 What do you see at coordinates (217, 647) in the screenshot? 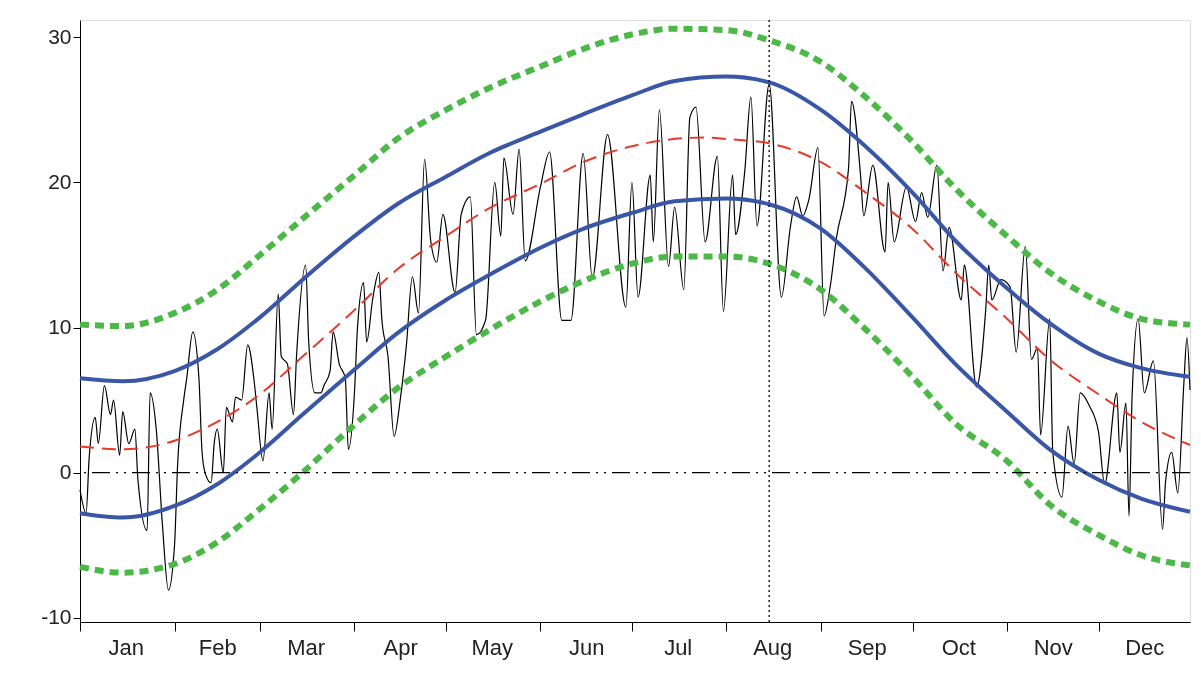
I see `x-tick-label: Feb` at bounding box center [217, 647].